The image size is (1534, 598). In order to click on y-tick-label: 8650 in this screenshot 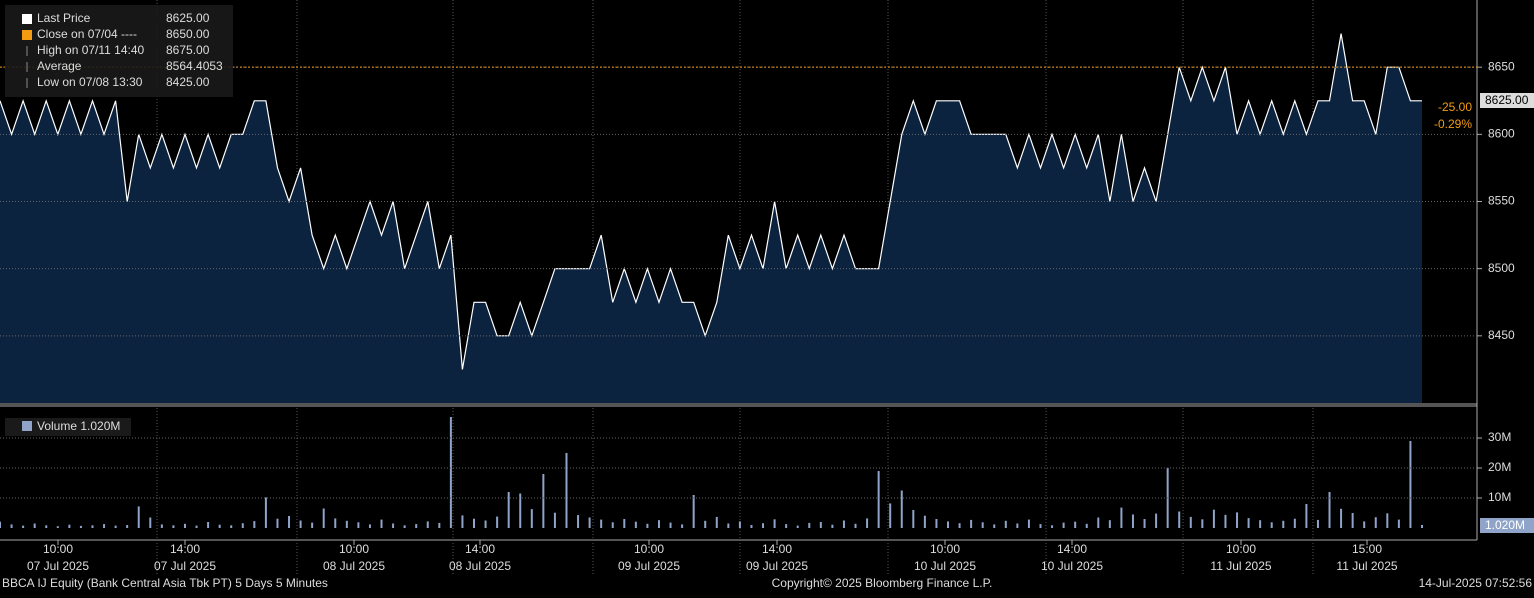, I will do `click(1501, 66)`.